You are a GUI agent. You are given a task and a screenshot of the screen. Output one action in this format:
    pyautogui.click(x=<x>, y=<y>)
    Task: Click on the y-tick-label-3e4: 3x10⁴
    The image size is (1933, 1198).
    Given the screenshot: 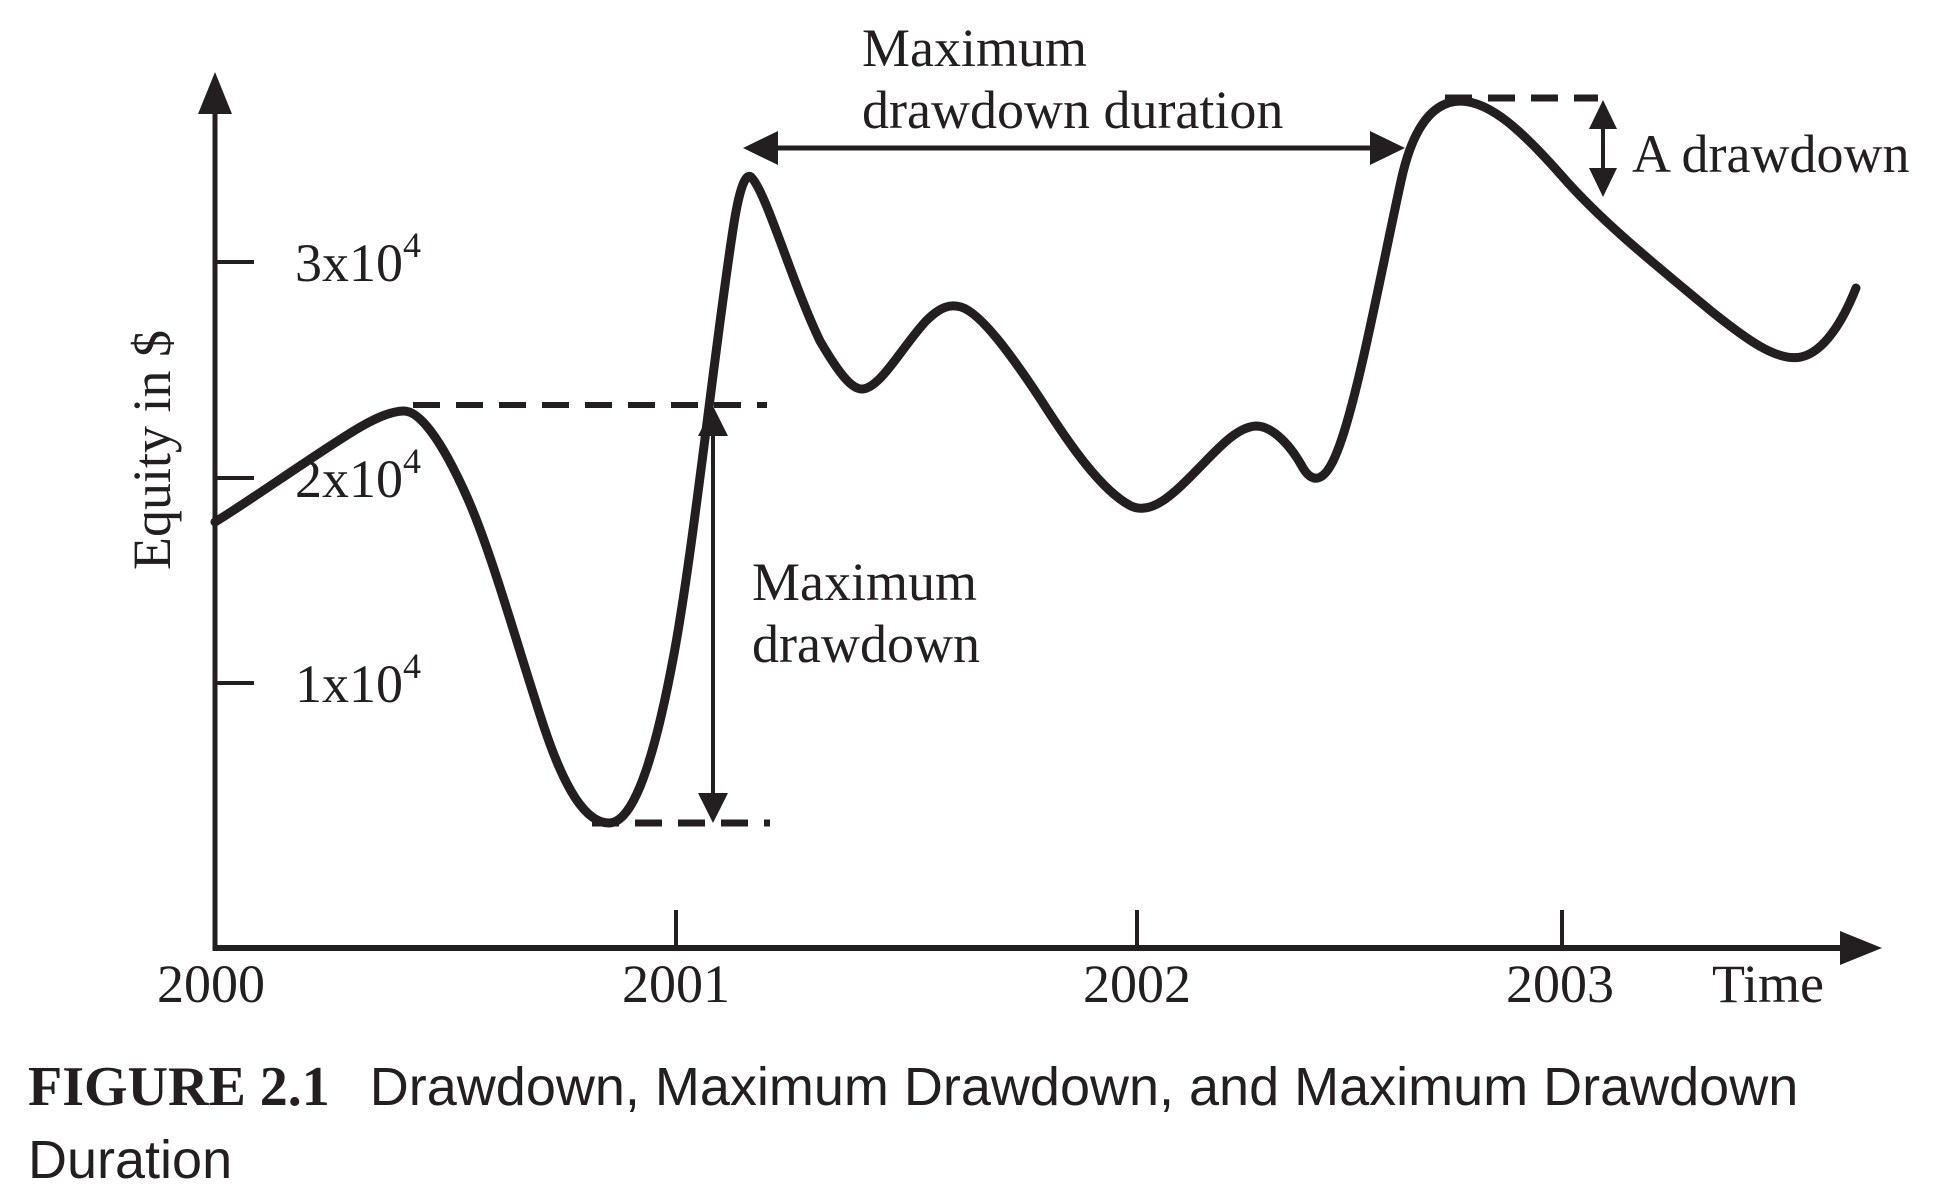 What is the action you would take?
    pyautogui.click(x=358, y=259)
    